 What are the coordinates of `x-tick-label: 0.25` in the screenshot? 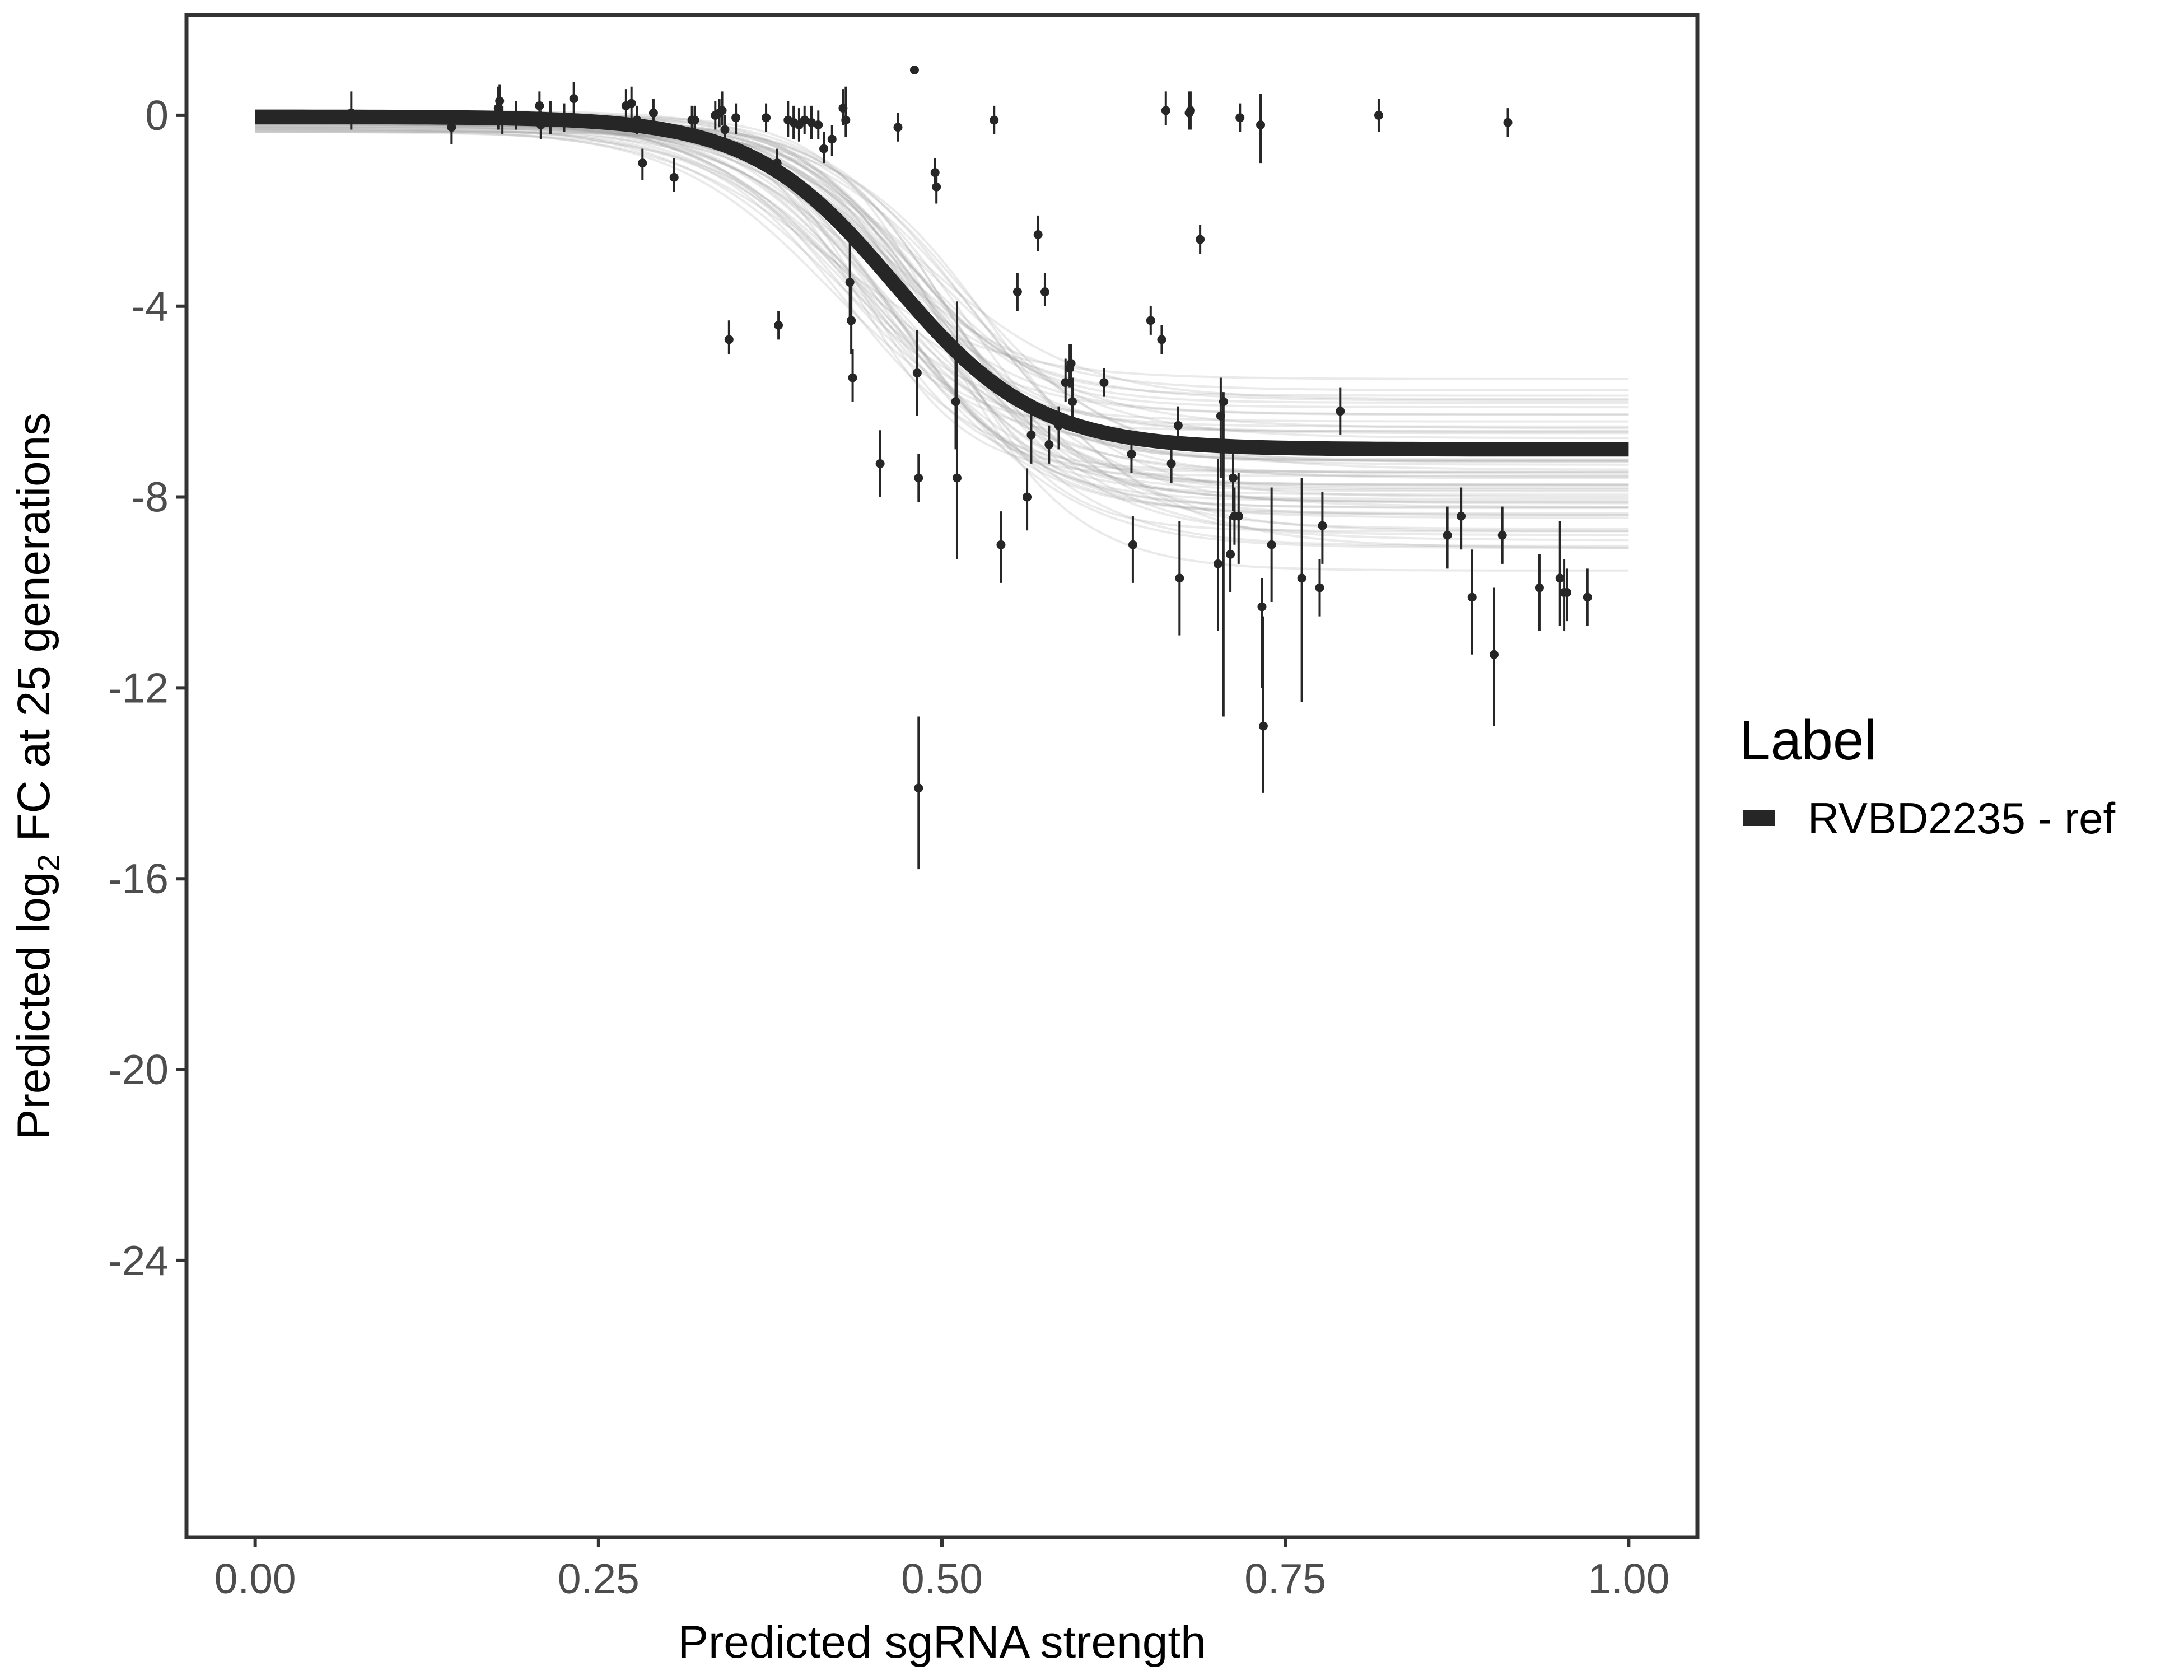 It's located at (599, 1579).